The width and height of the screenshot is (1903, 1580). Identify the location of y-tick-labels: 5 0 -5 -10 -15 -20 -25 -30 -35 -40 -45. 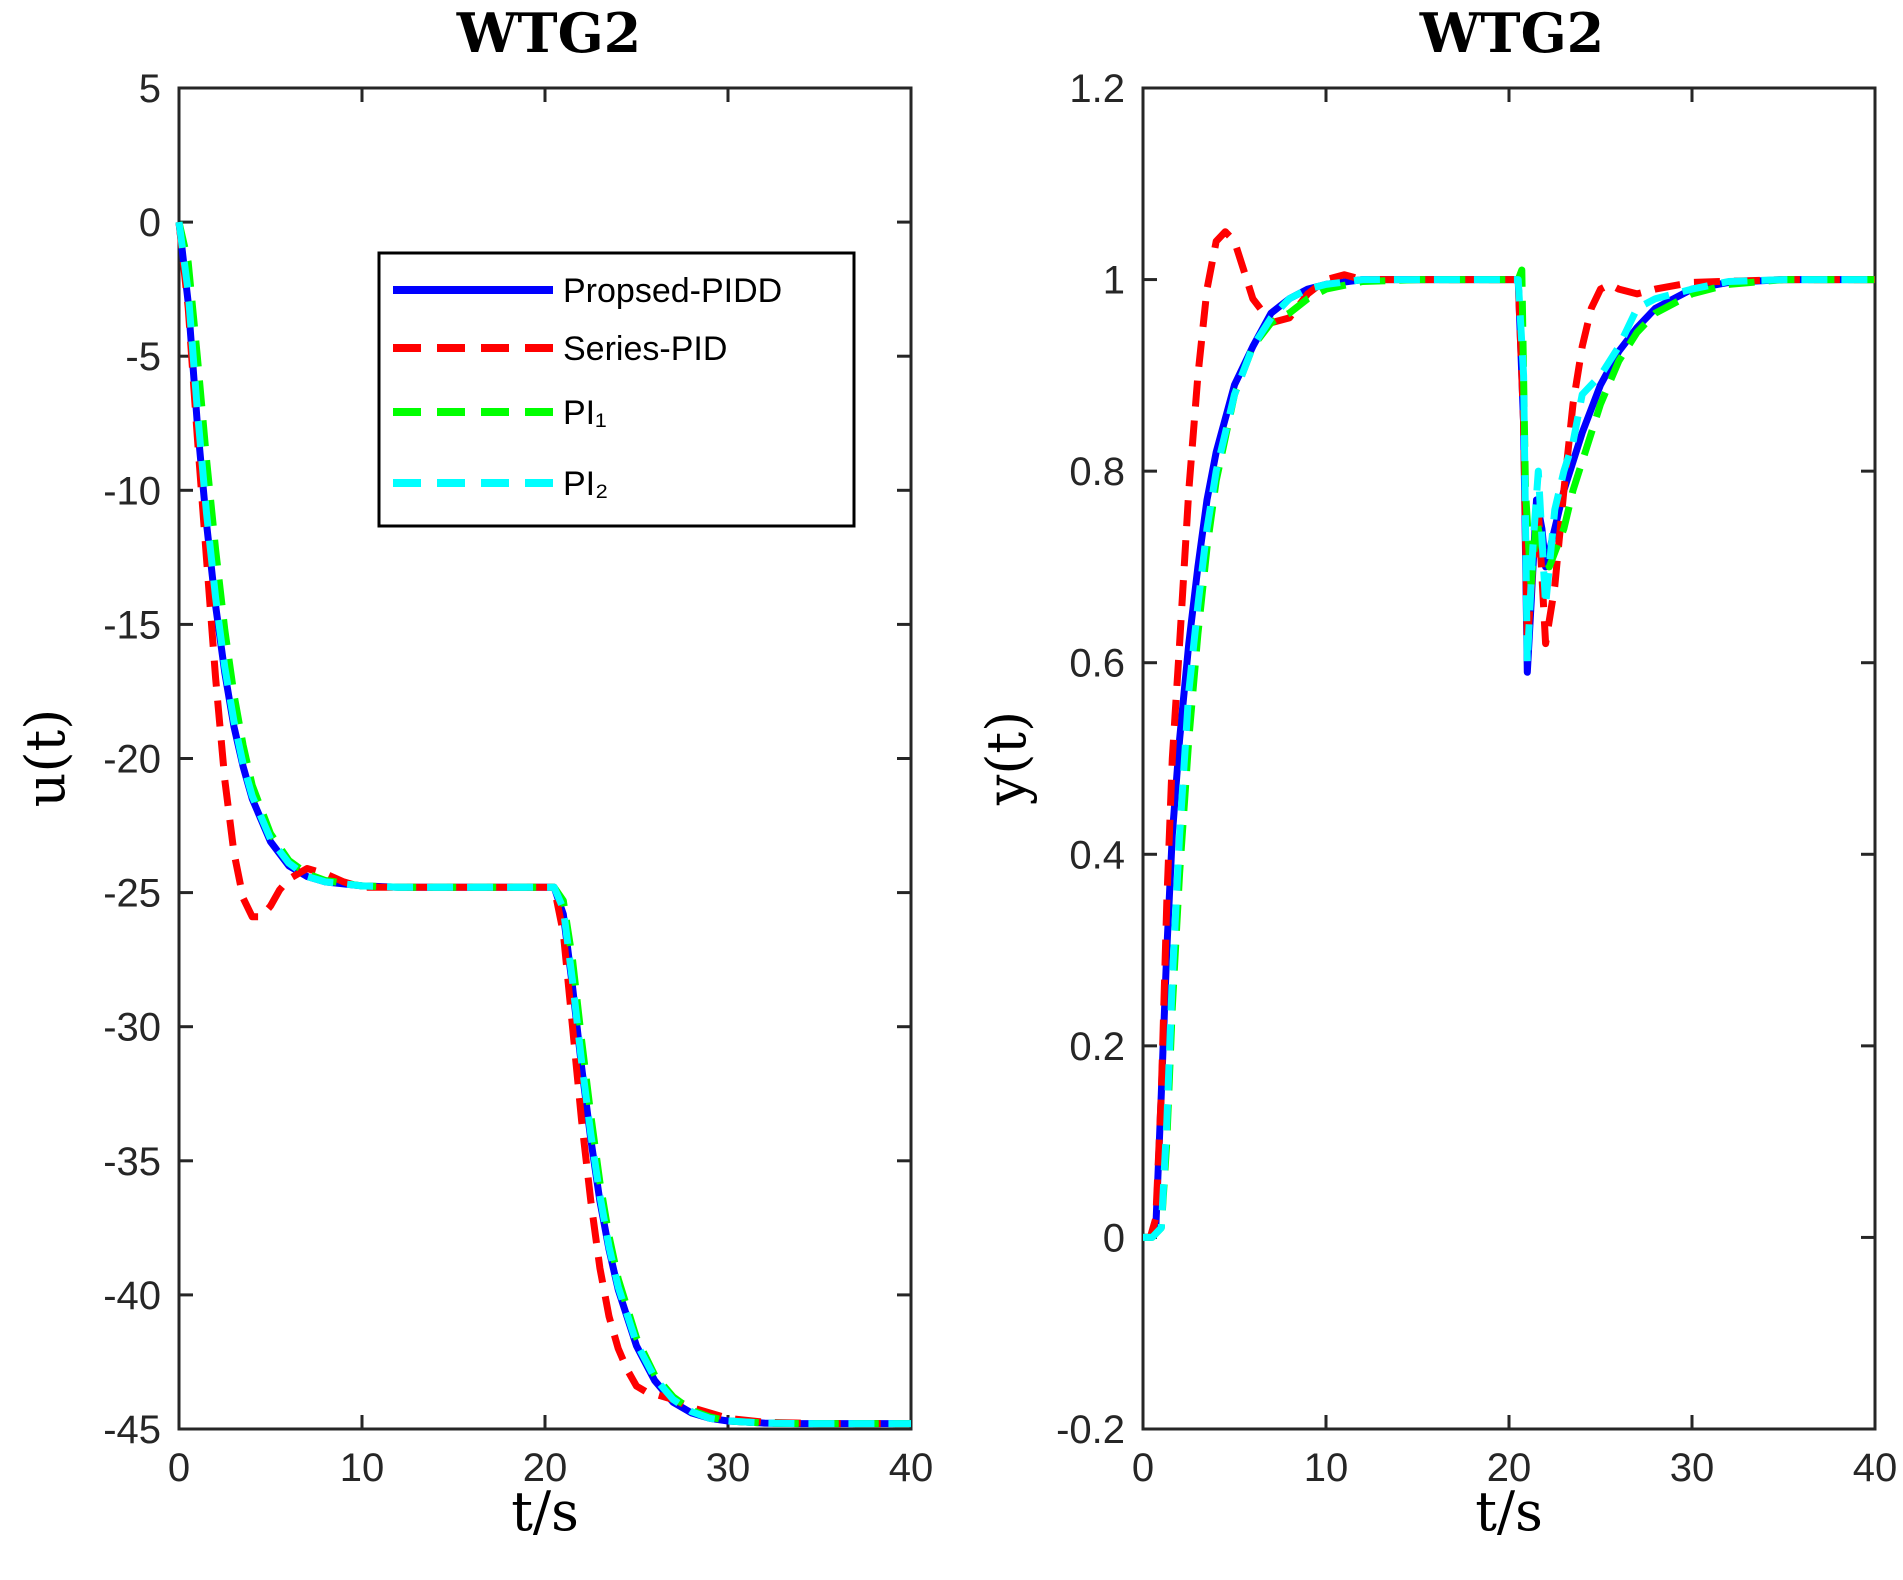
(132, 759).